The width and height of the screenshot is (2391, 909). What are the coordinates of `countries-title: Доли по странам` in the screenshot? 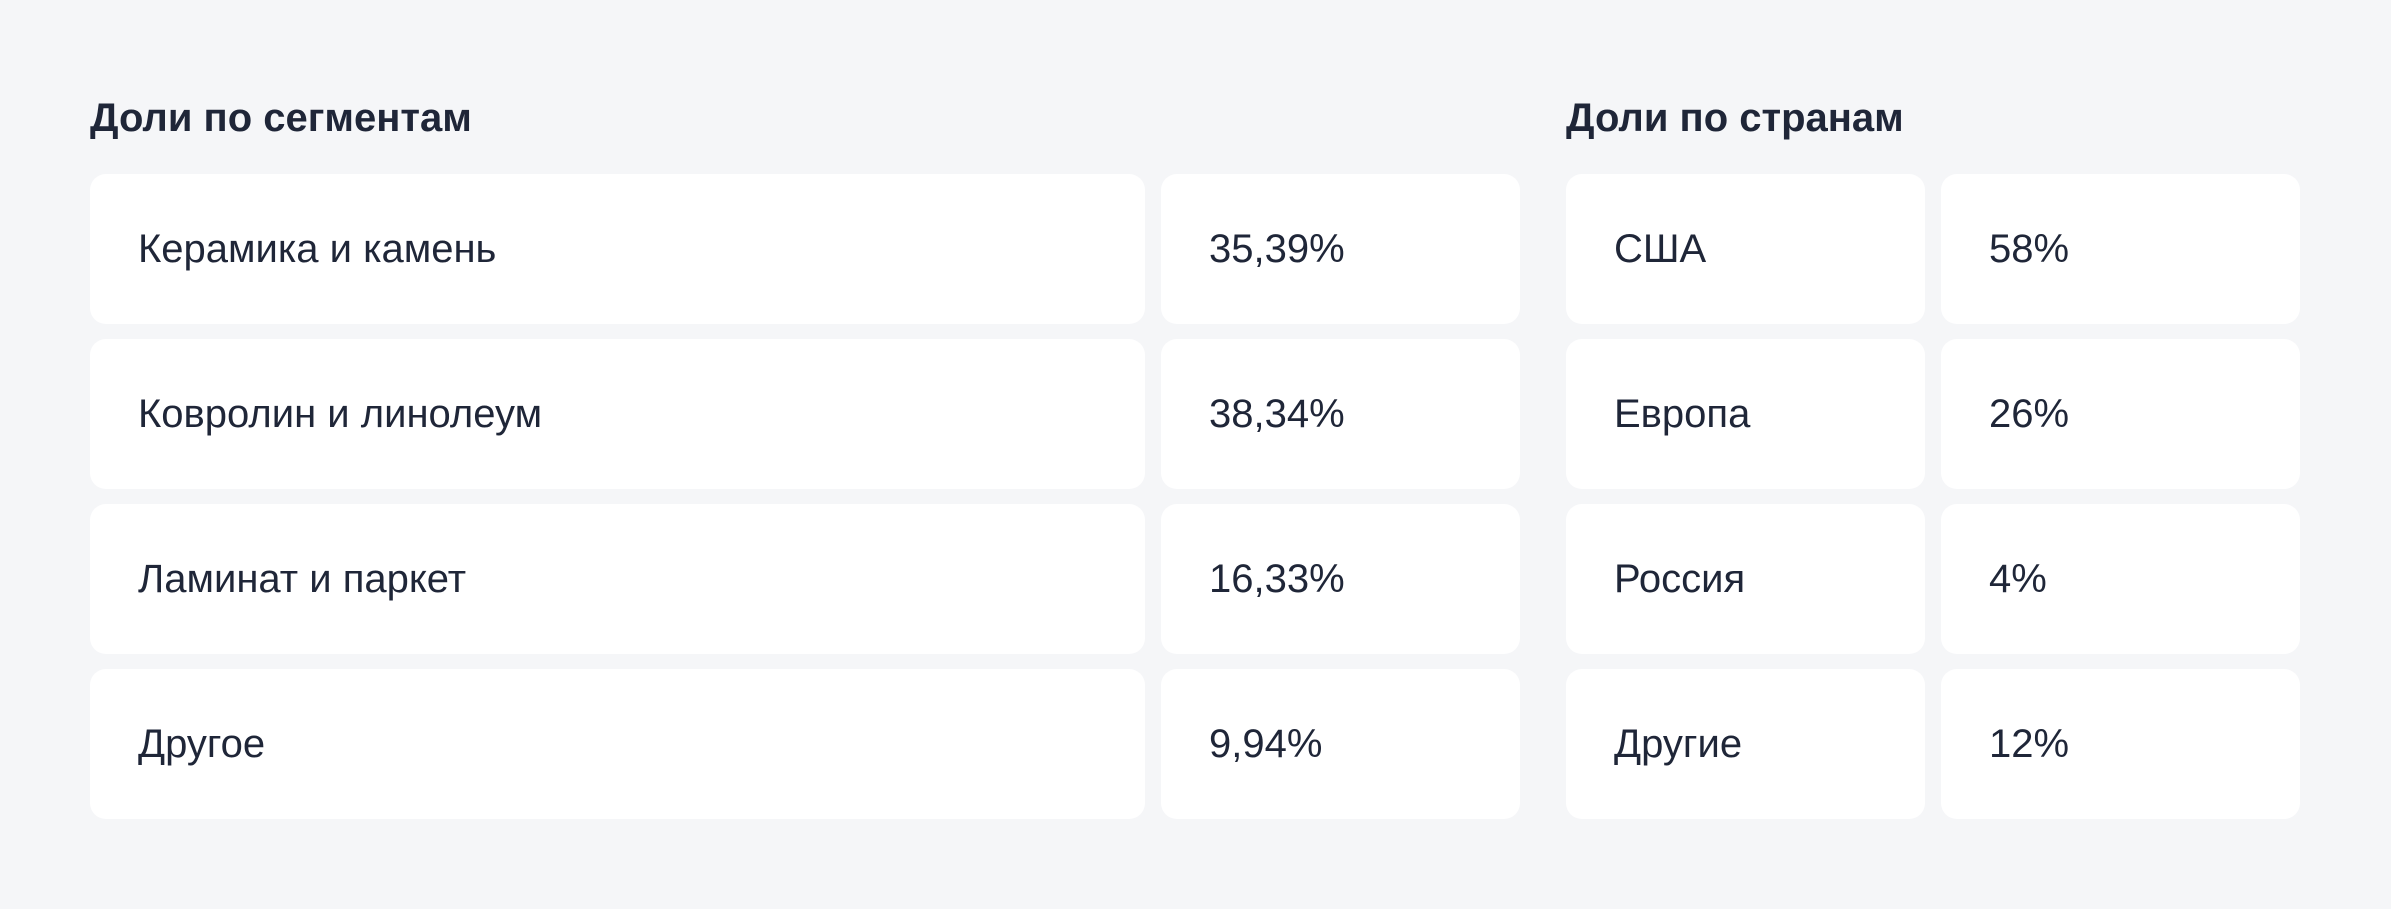 It's located at (1735, 118).